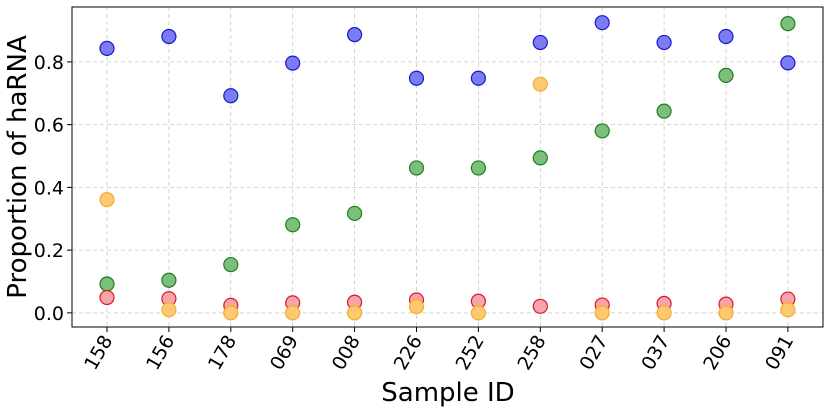  What do you see at coordinates (222, 353) in the screenshot?
I see `x-tick-label: 178` at bounding box center [222, 353].